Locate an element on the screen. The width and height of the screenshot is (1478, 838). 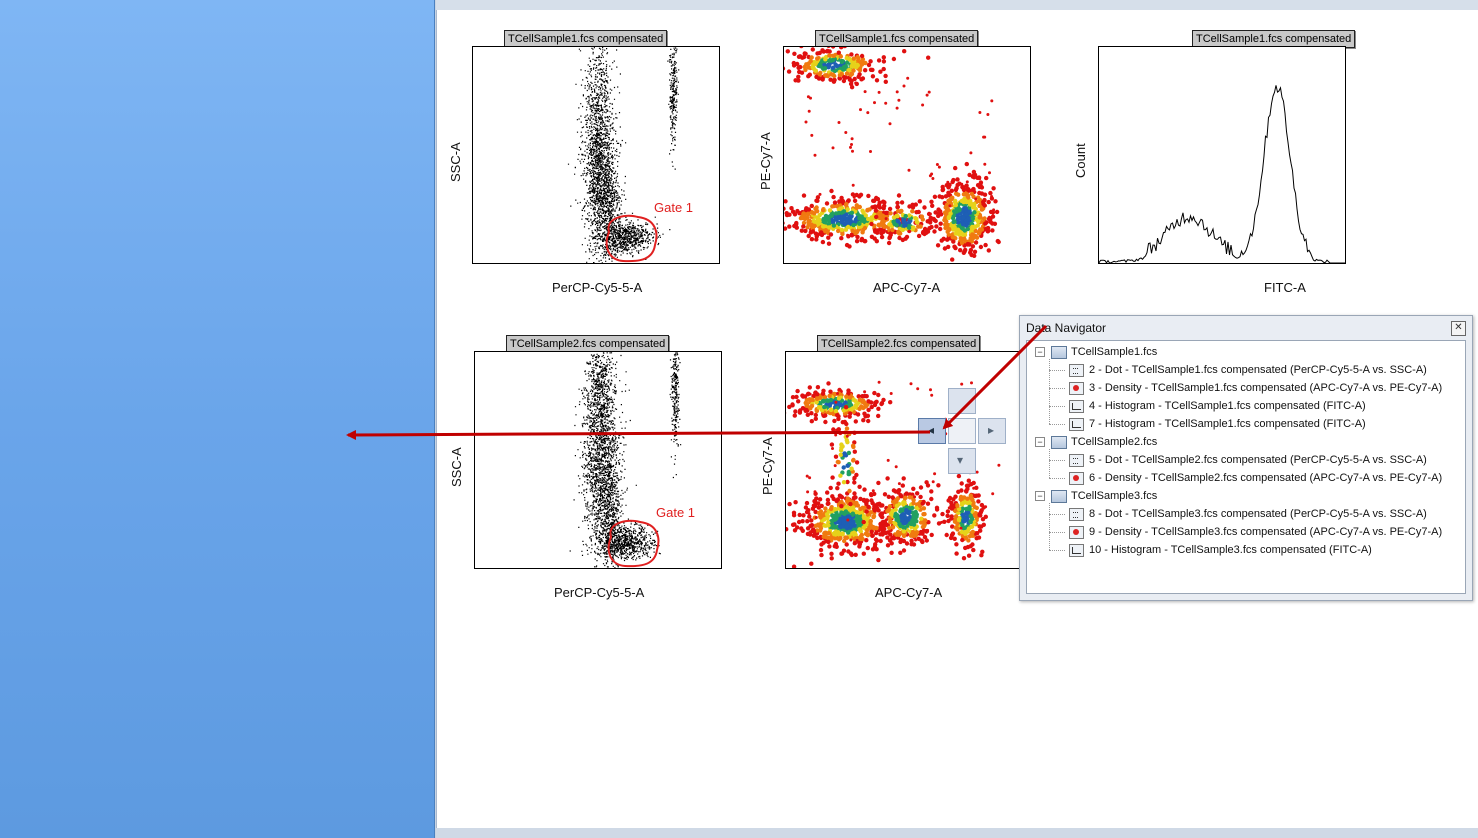
y-axis-label: Count is located at coordinates (1080, 160).